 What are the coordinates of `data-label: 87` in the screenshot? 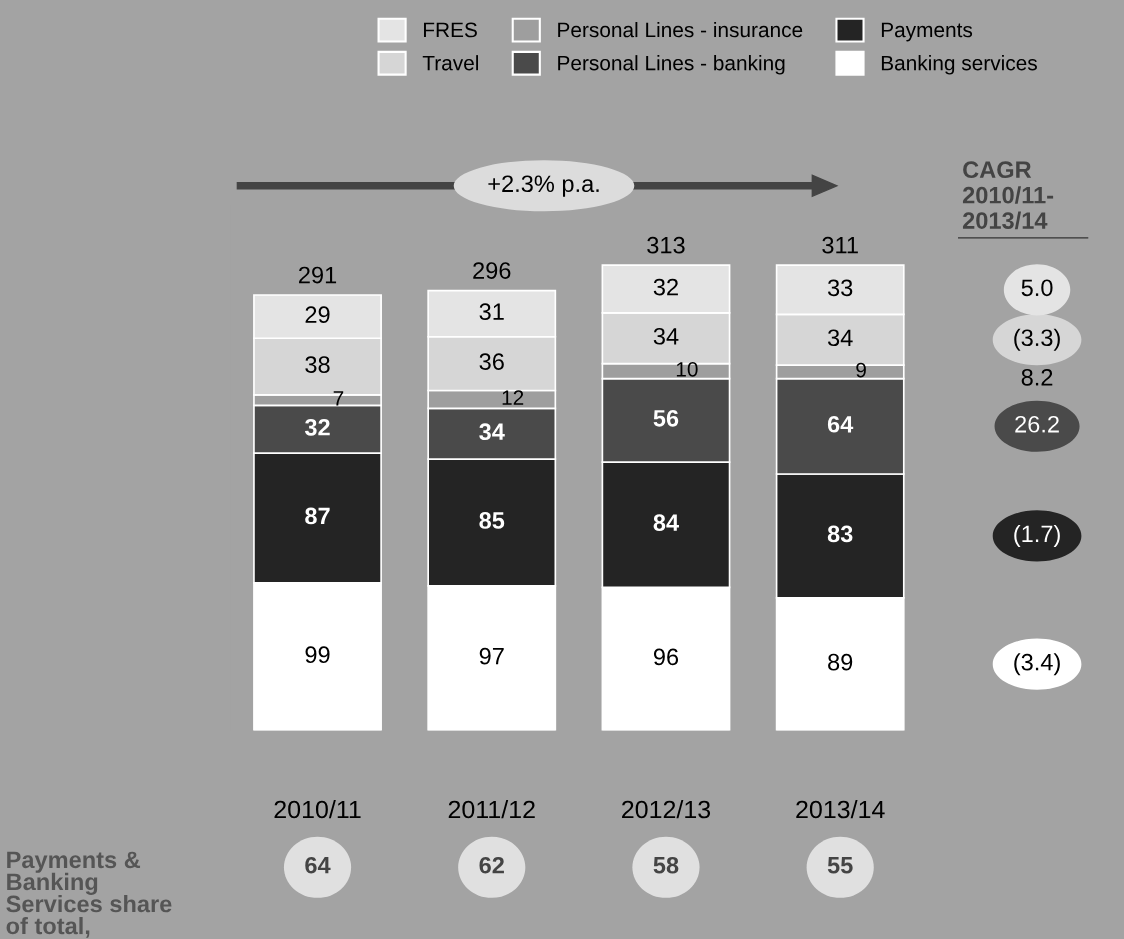 It's located at (317, 516).